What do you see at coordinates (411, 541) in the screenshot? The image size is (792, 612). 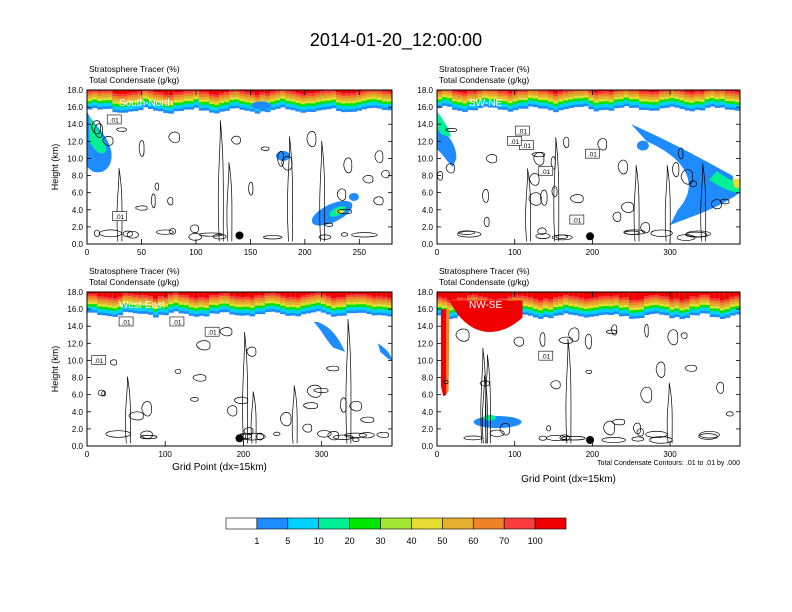 I see `colorbar-label: 40` at bounding box center [411, 541].